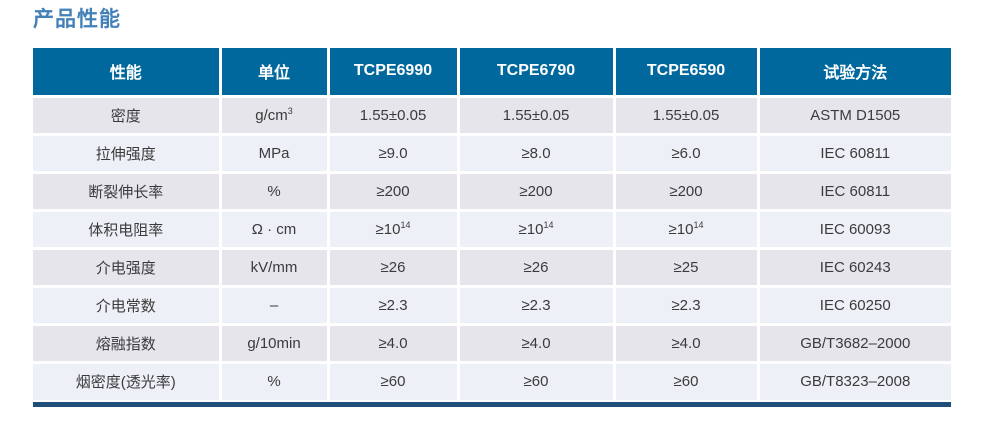 Image resolution: width=995 pixels, height=423 pixels. I want to click on cell-property: 熔融指数, so click(127, 344).